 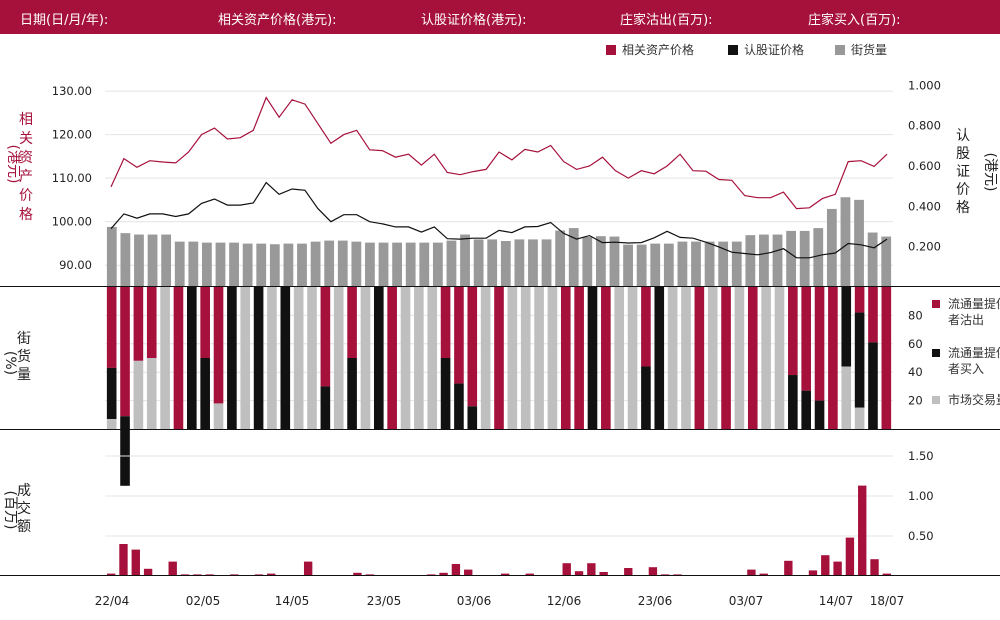 I want to click on left-axis-label: 格, so click(x=26, y=215).